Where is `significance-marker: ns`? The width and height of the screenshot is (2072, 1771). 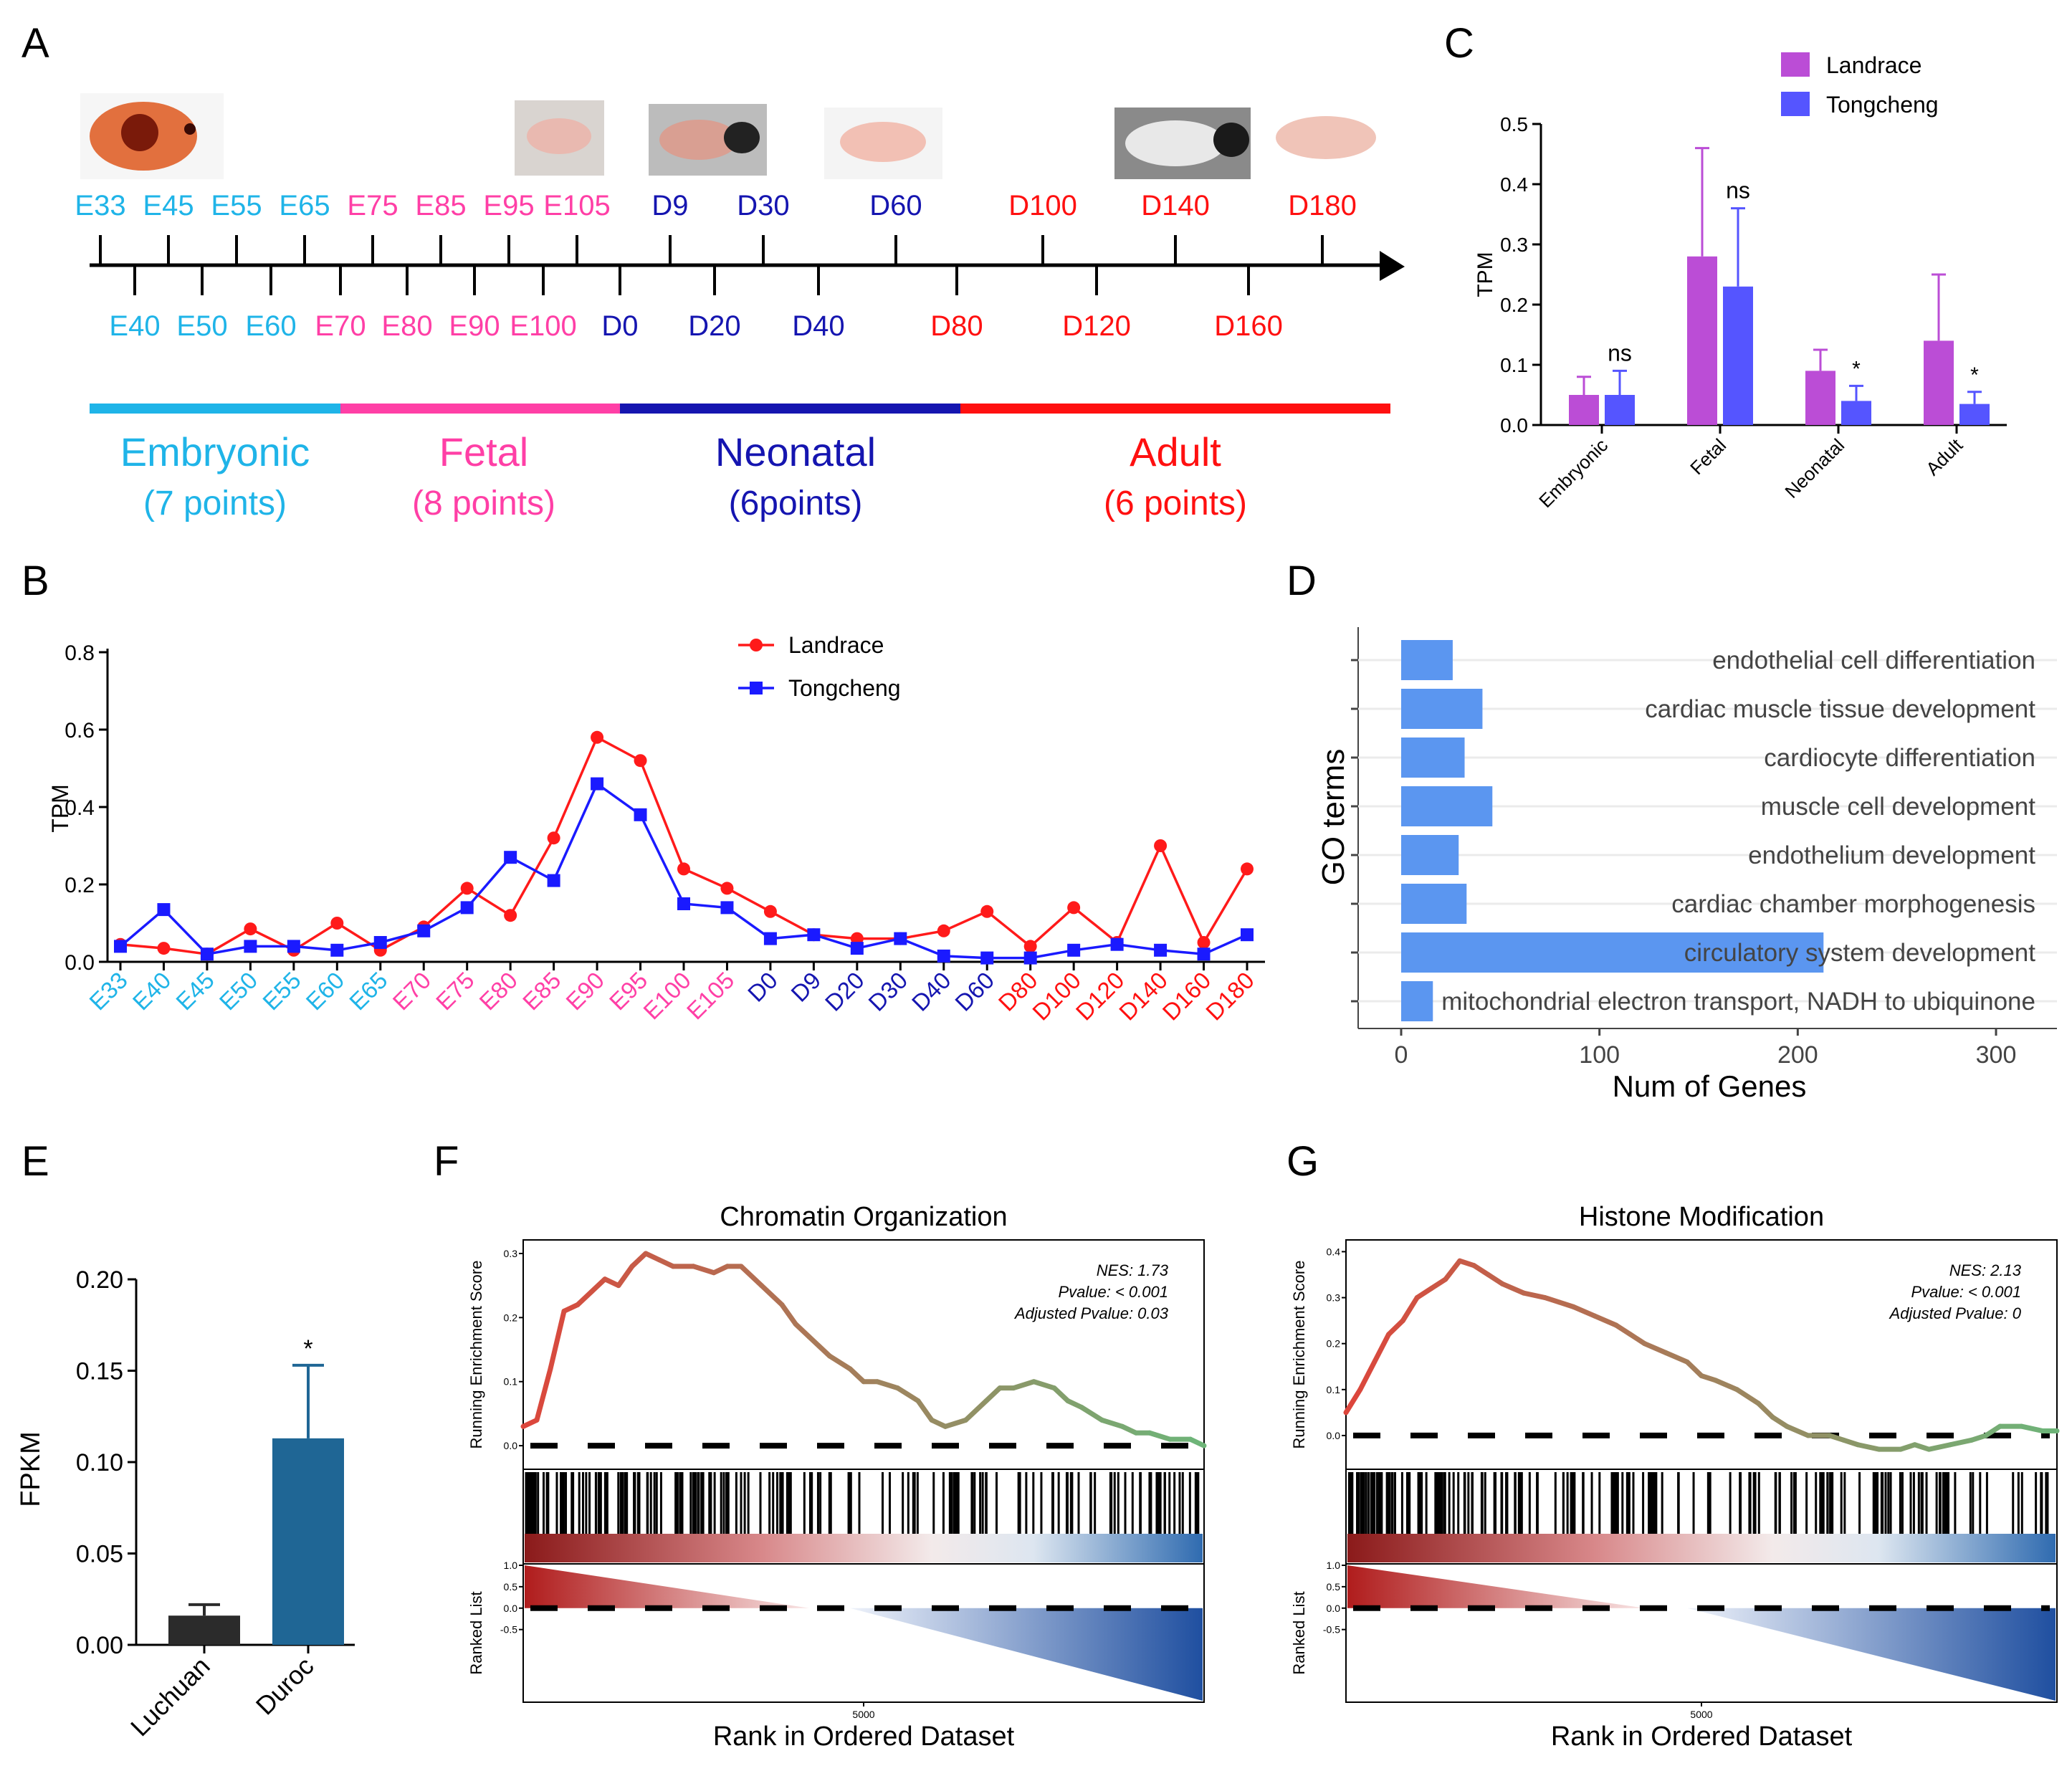 significance-marker: ns is located at coordinates (1738, 191).